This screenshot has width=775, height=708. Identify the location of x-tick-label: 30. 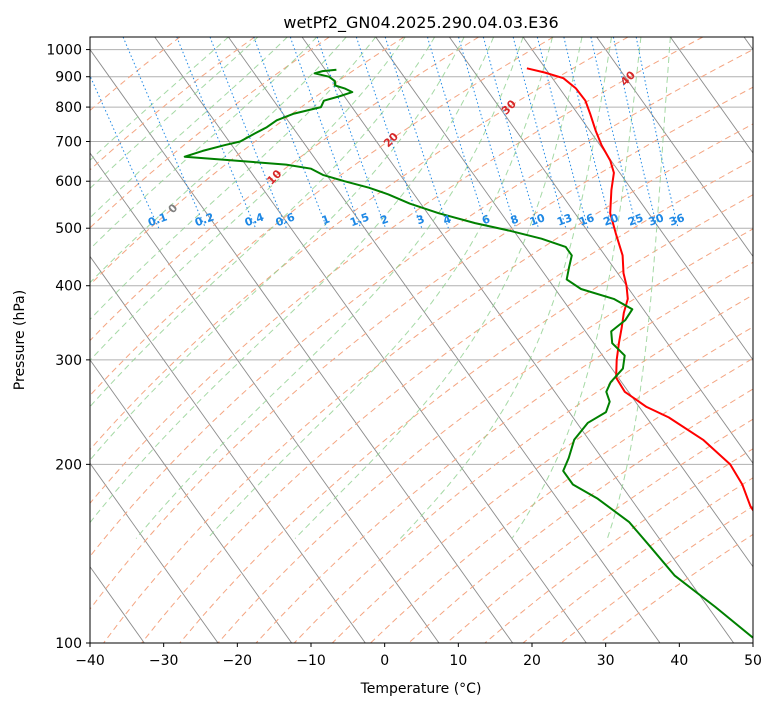
(606, 661).